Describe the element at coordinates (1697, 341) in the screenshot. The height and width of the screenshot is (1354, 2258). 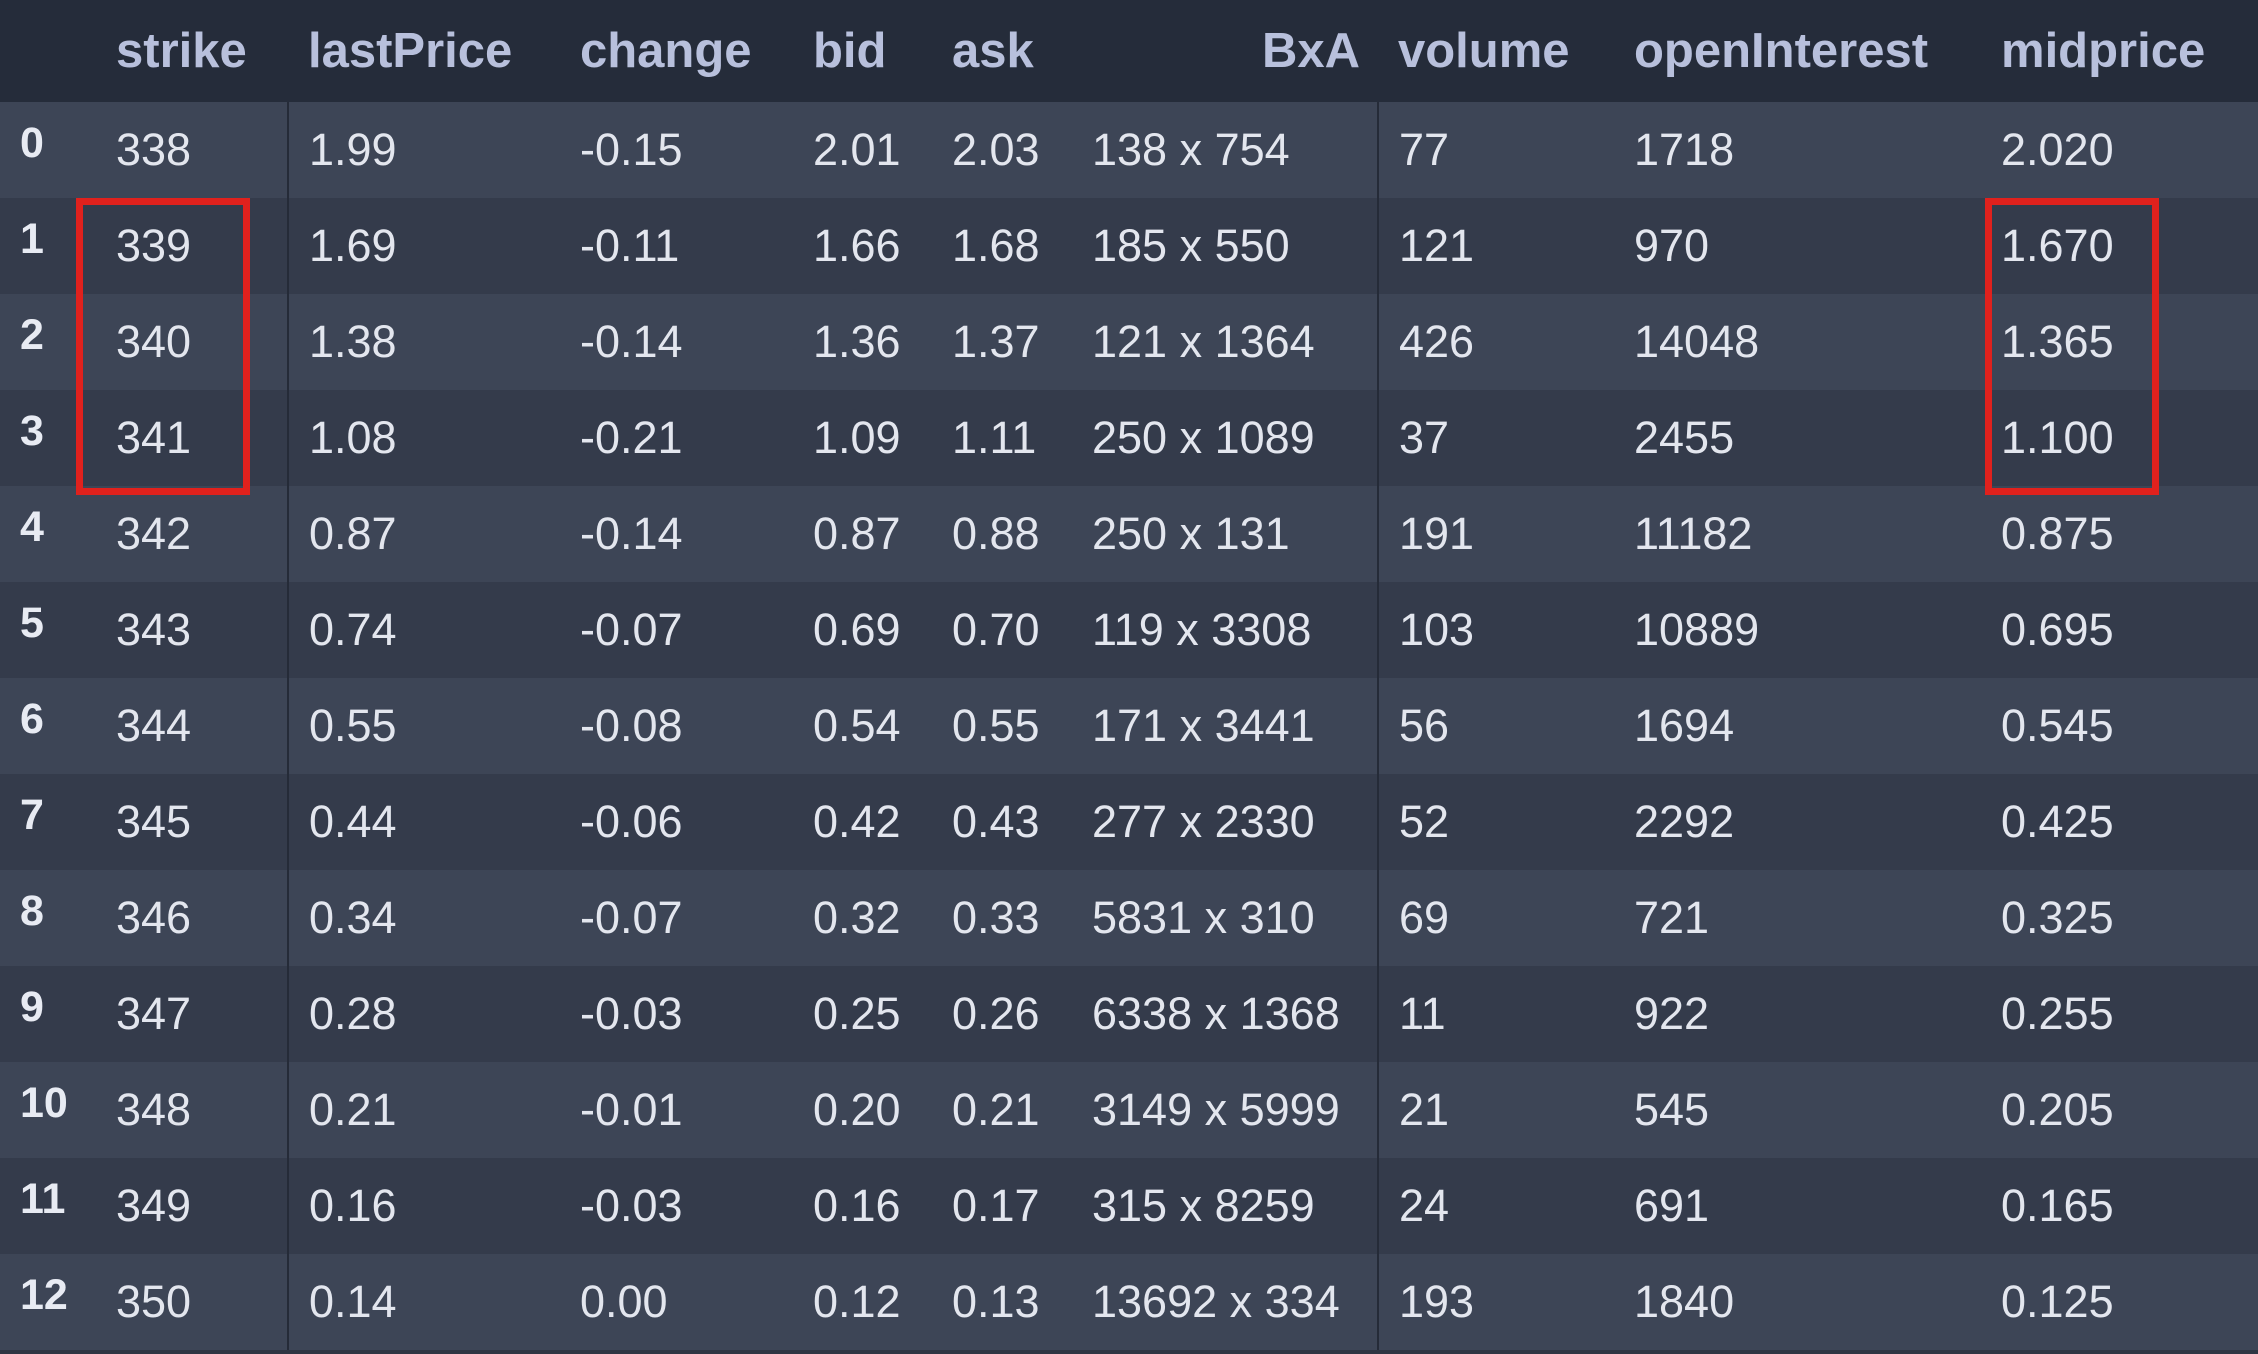
I see `cell-openinterest: 14048` at that location.